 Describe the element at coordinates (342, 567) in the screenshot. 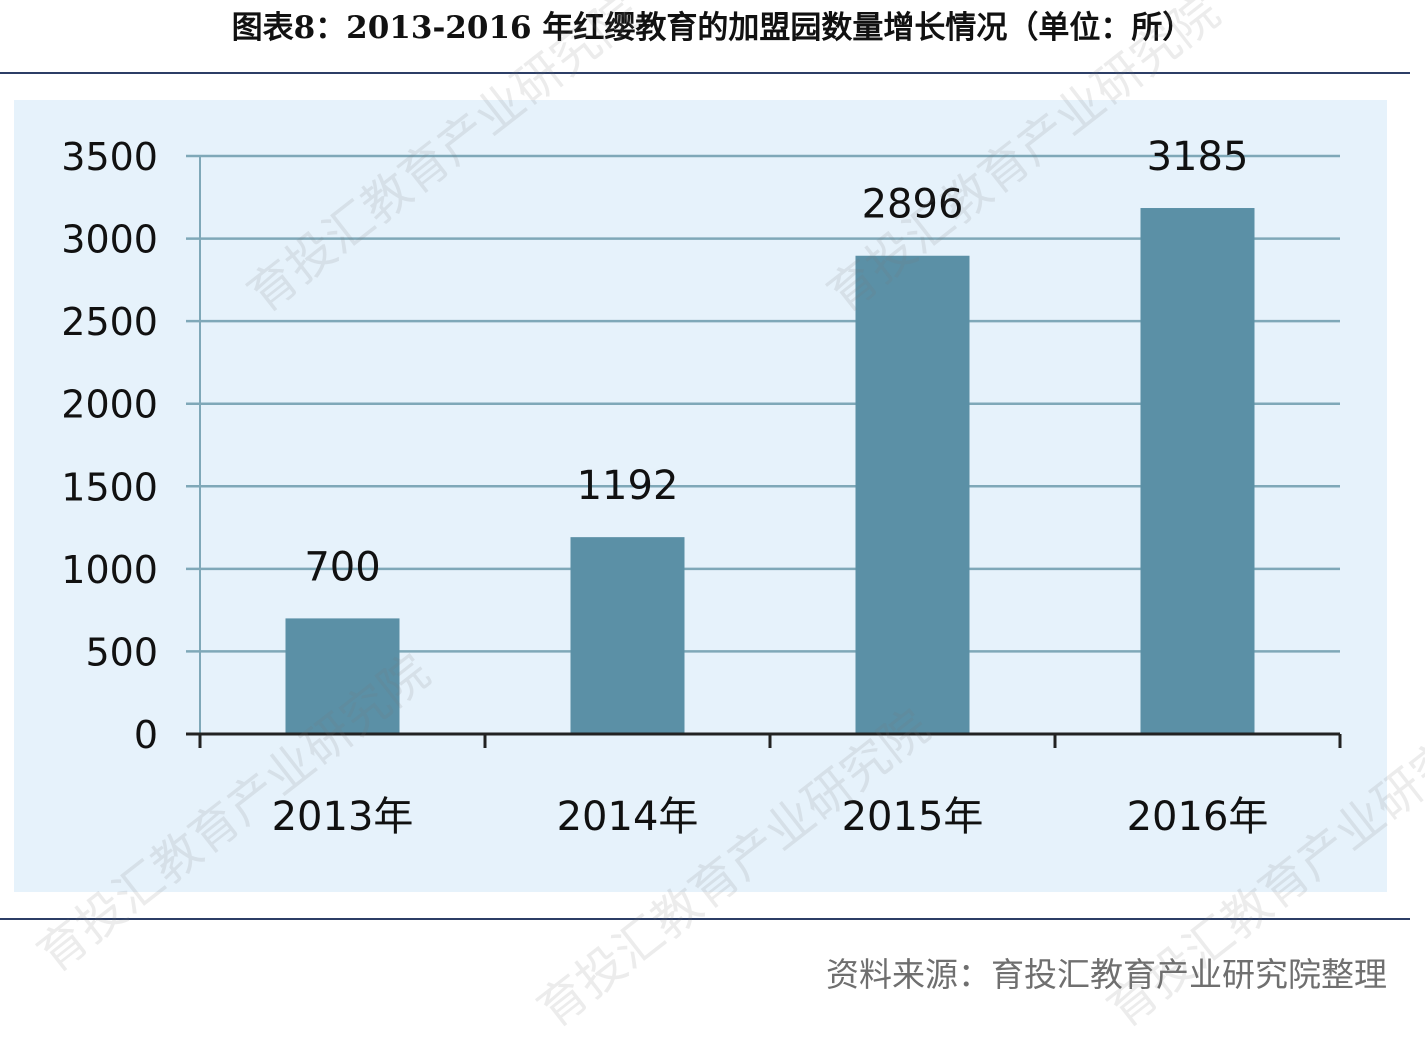

I see `data-label: 700` at that location.